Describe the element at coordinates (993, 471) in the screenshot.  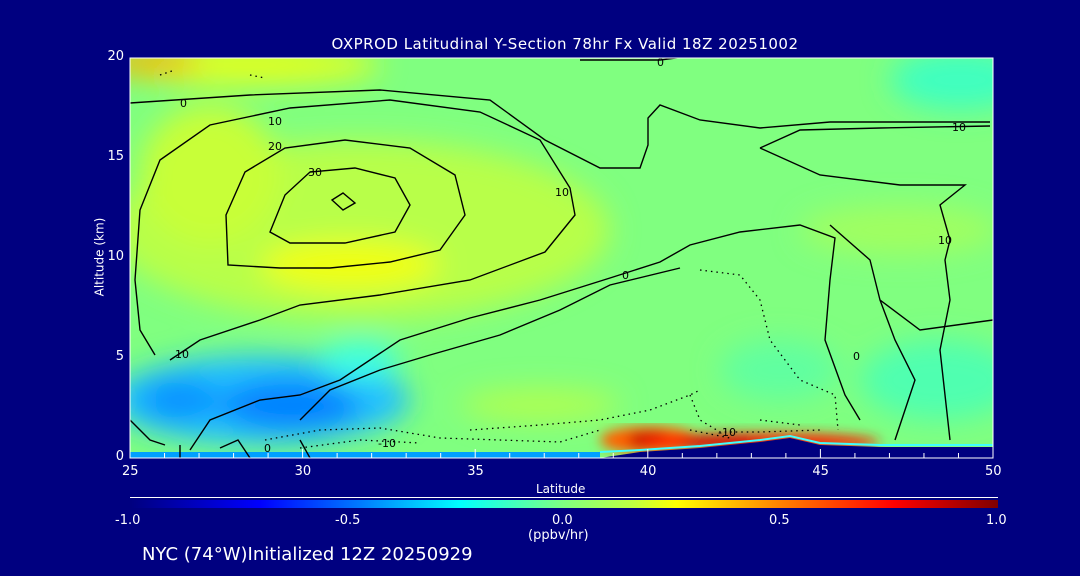
I see `x-tick-label: 50` at that location.